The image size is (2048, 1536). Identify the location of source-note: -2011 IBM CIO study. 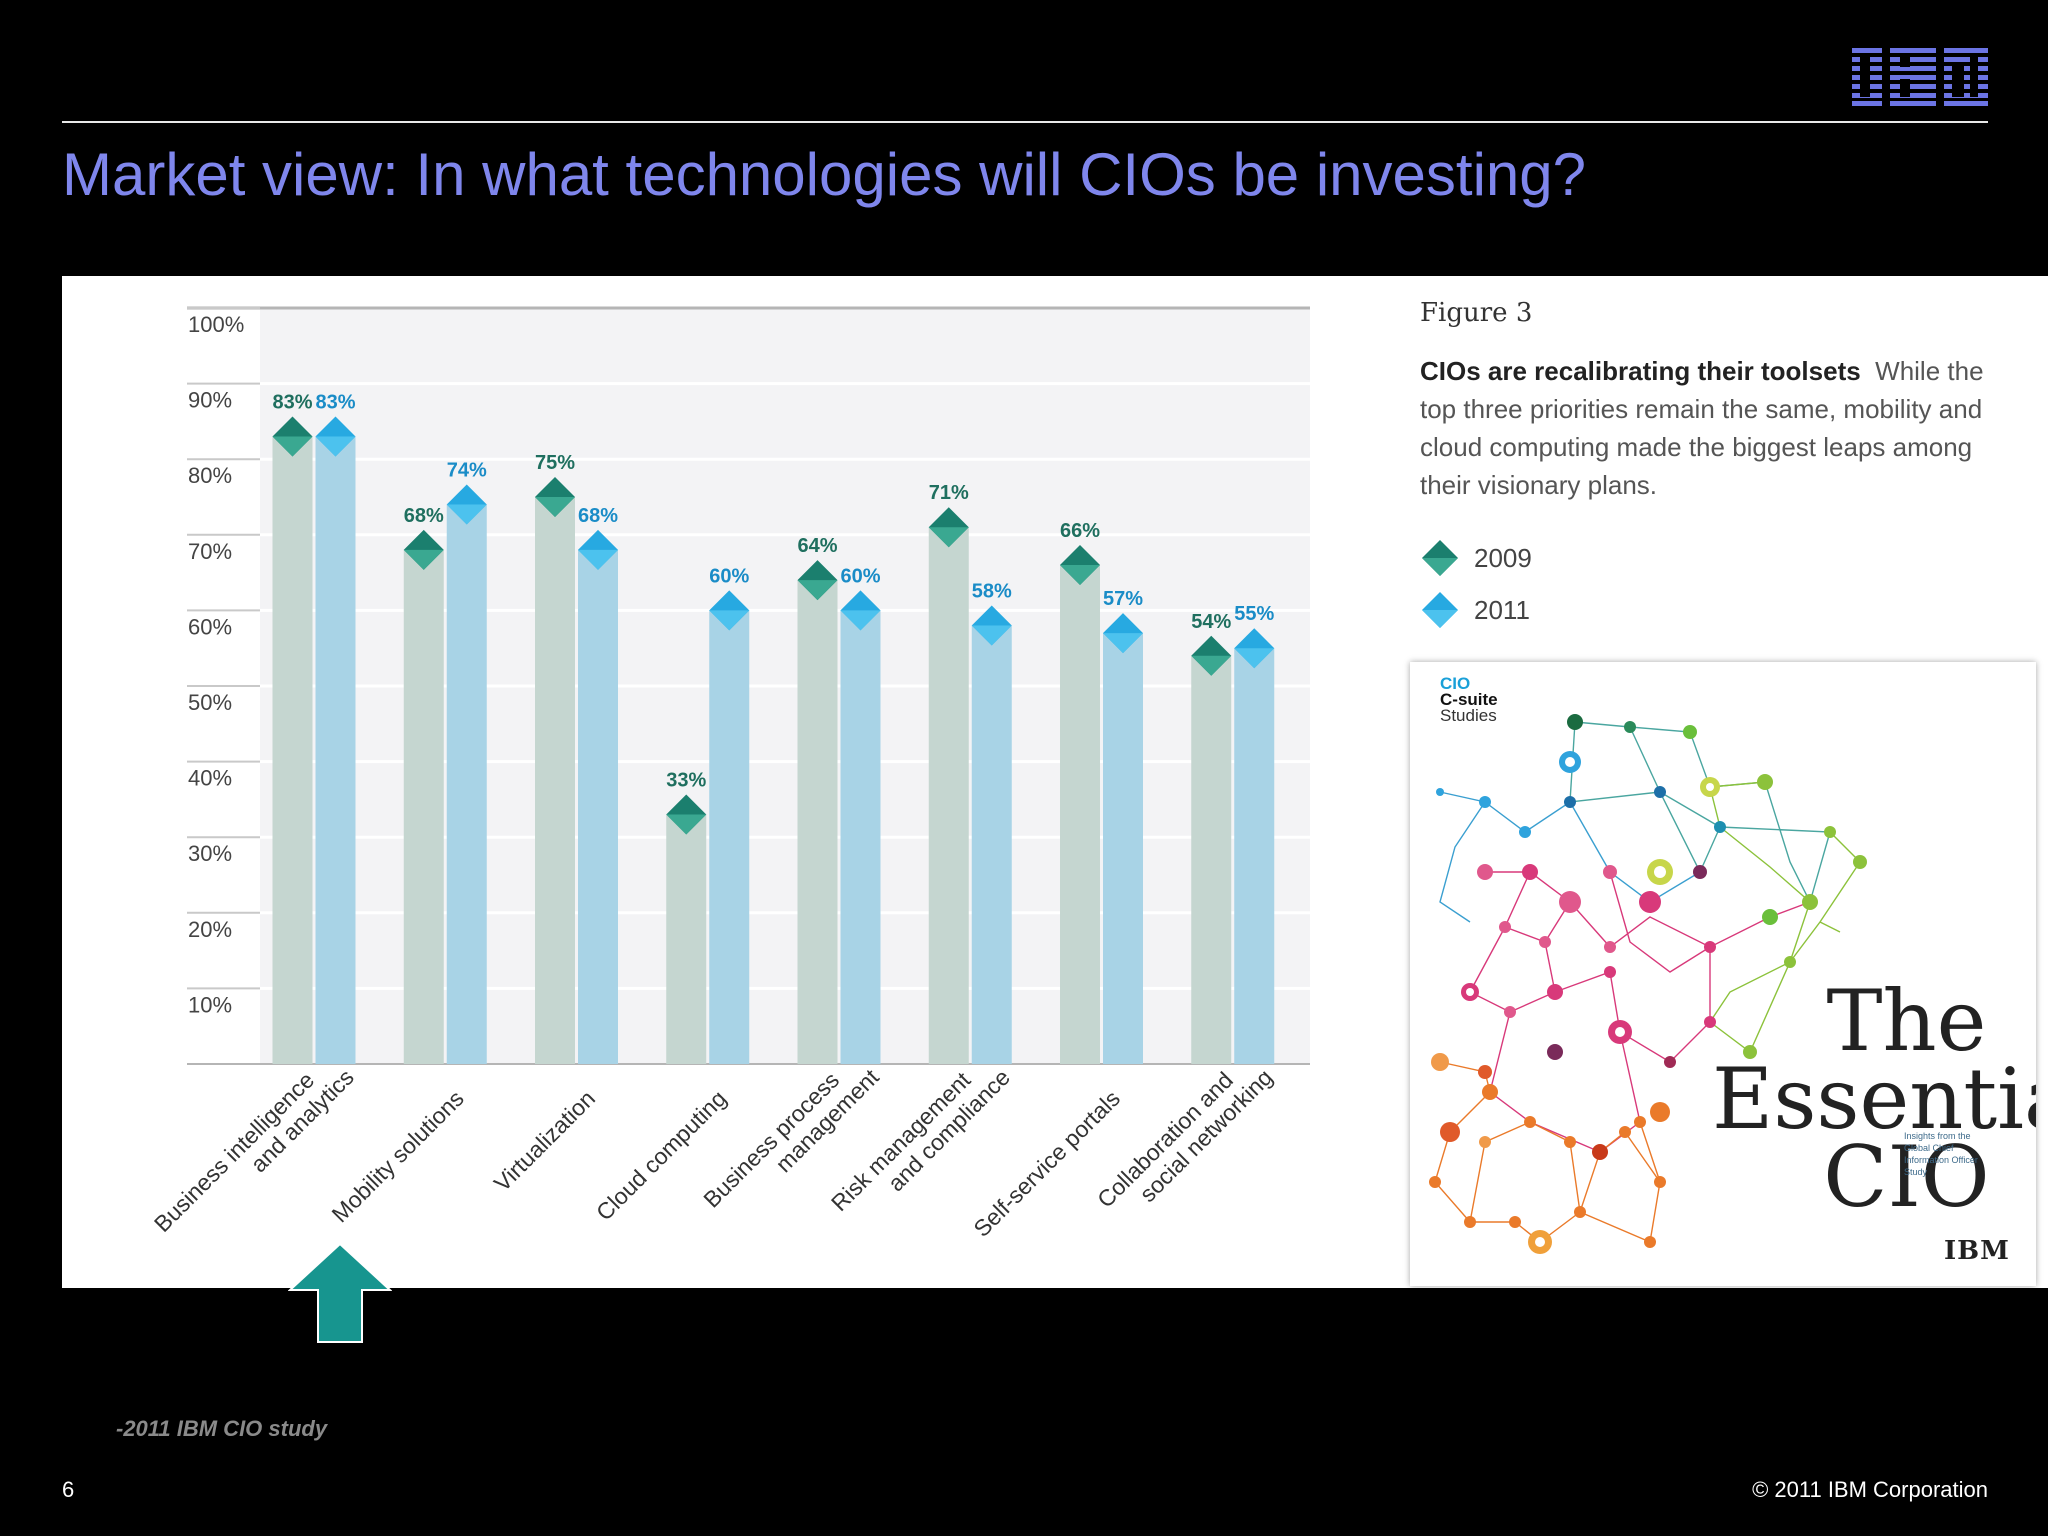
(222, 1428).